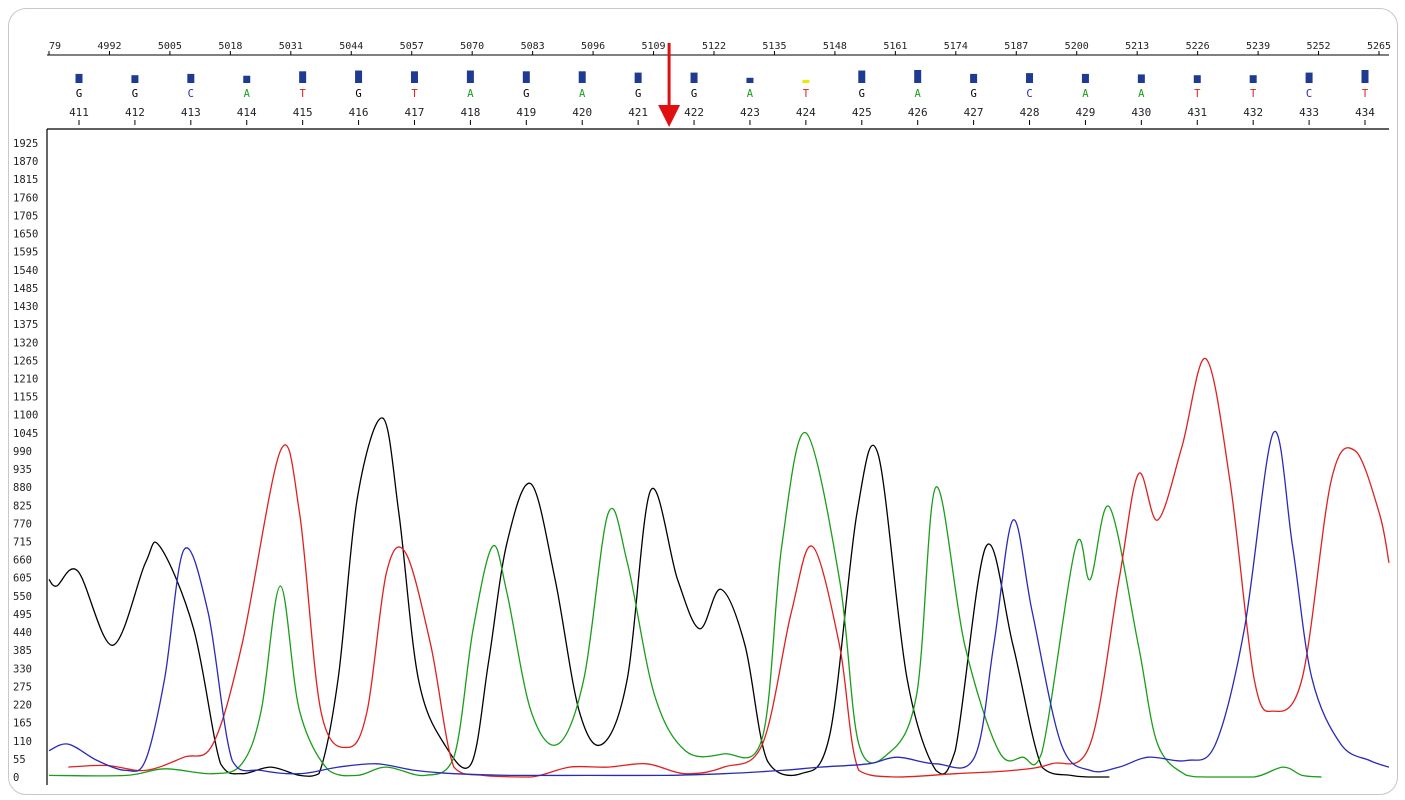 The height and width of the screenshot is (800, 1405). I want to click on y-tick-label: 275, so click(22, 687).